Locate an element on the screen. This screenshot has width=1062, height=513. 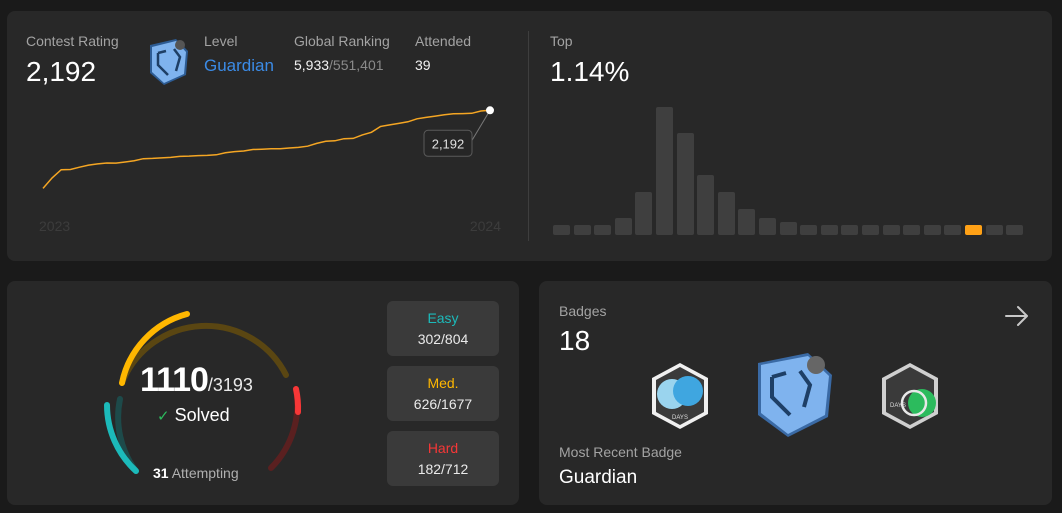
easy-value: 302/804 is located at coordinates (443, 339).